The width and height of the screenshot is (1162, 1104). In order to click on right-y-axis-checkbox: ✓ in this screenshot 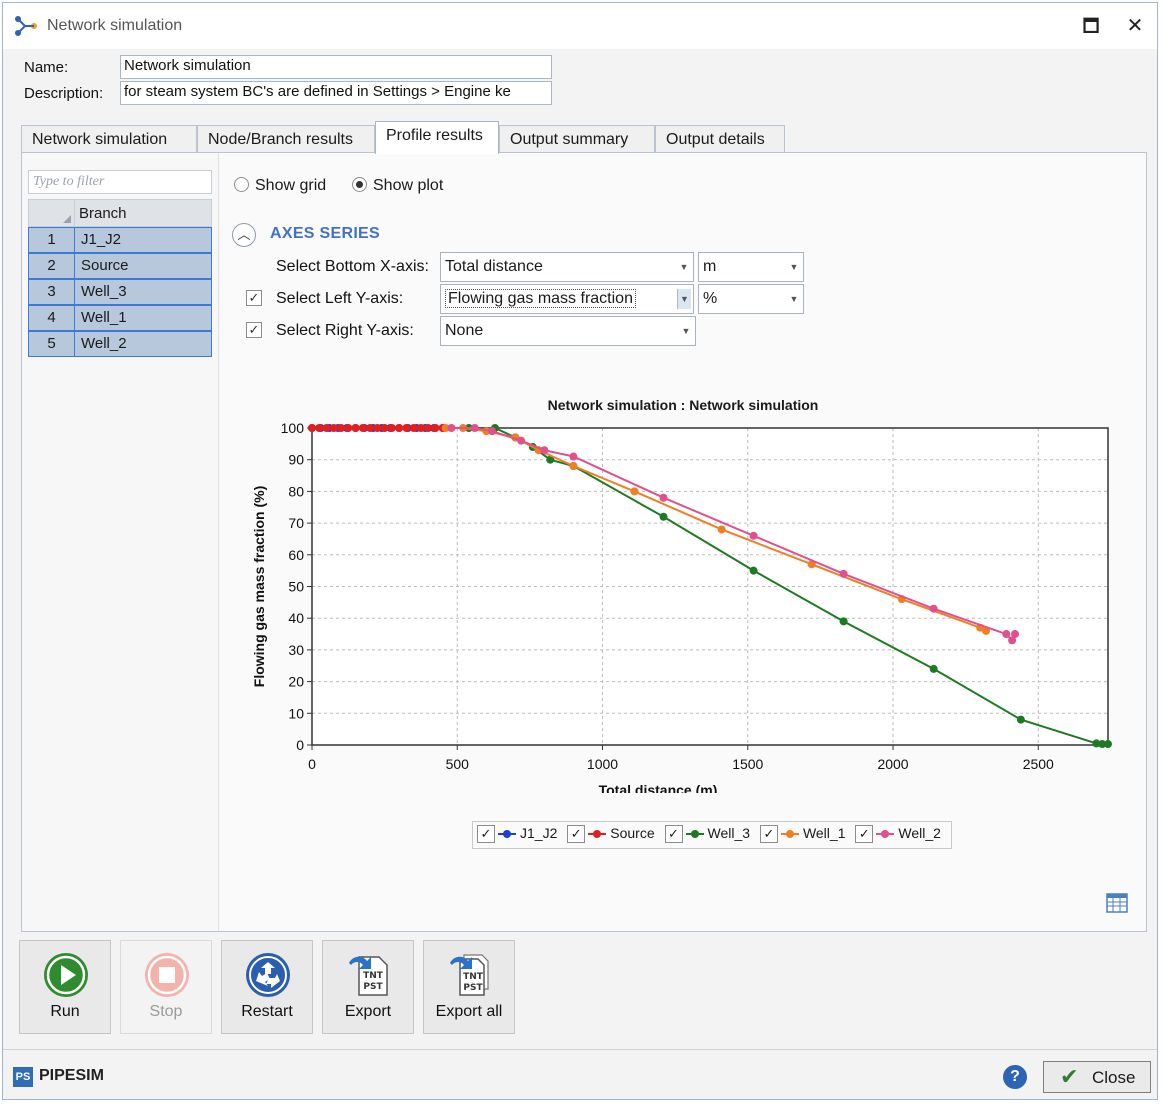, I will do `click(254, 330)`.